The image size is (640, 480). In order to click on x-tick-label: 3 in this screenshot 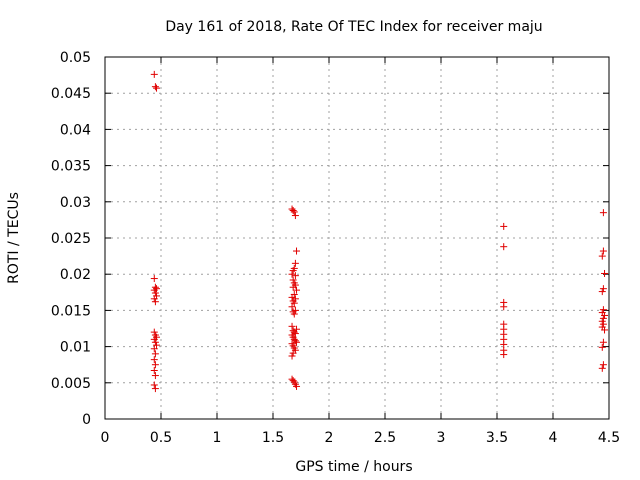, I will do `click(441, 438)`.